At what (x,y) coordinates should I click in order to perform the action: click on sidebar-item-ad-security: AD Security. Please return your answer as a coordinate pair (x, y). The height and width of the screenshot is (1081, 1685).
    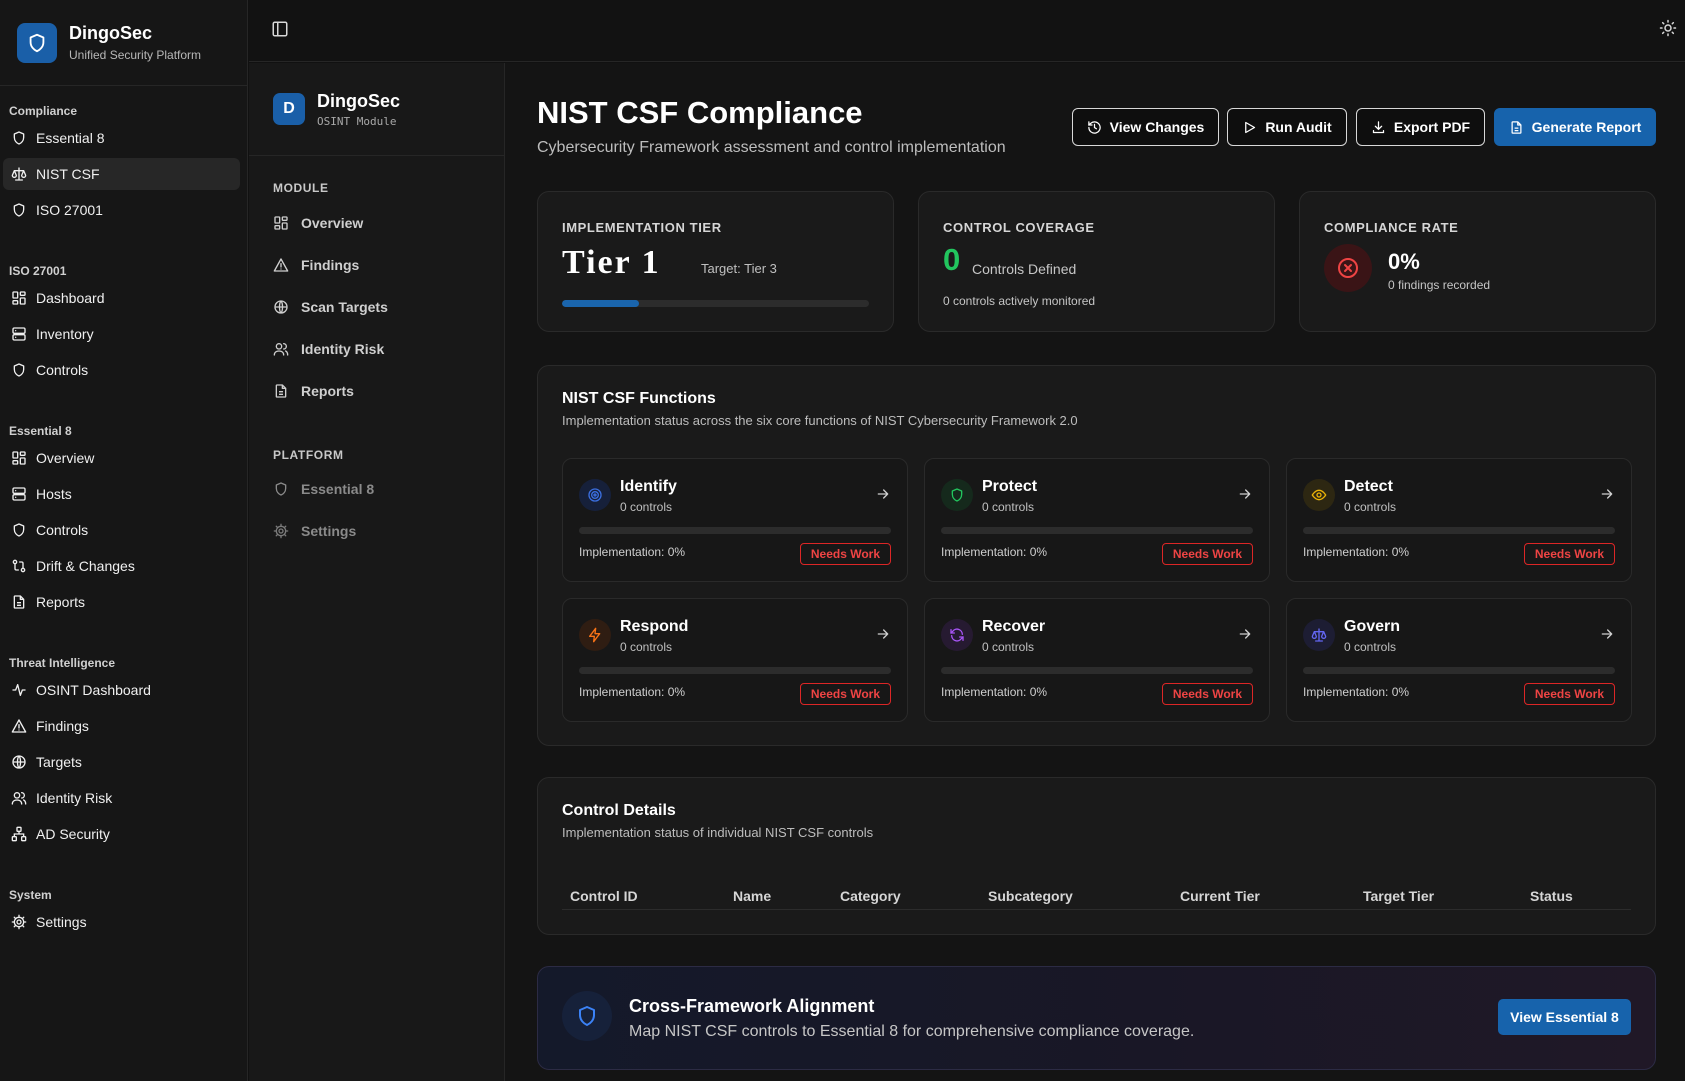
    Looking at the image, I should click on (121, 834).